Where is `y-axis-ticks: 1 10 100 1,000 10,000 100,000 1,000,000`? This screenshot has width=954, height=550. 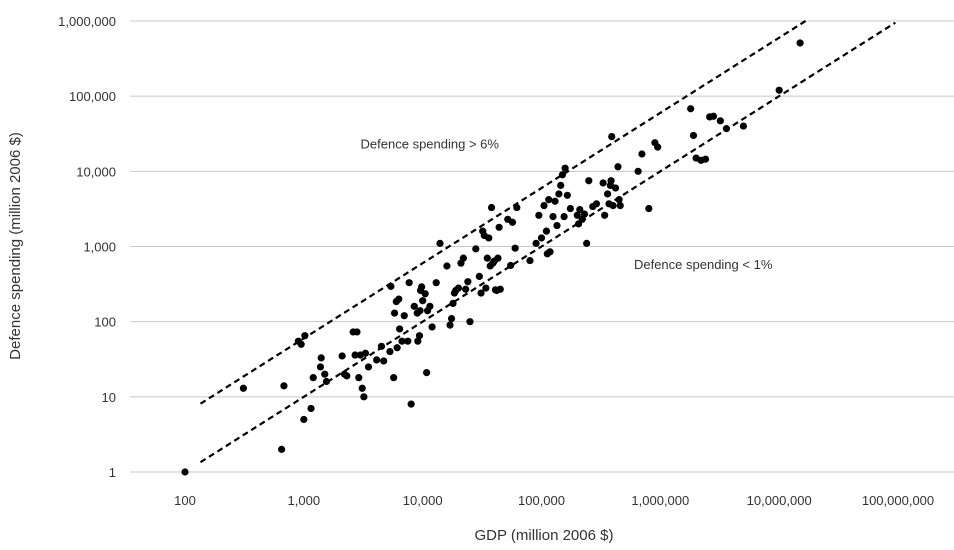 y-axis-ticks: 1 10 100 1,000 10,000 100,000 1,000,000 is located at coordinates (87, 247).